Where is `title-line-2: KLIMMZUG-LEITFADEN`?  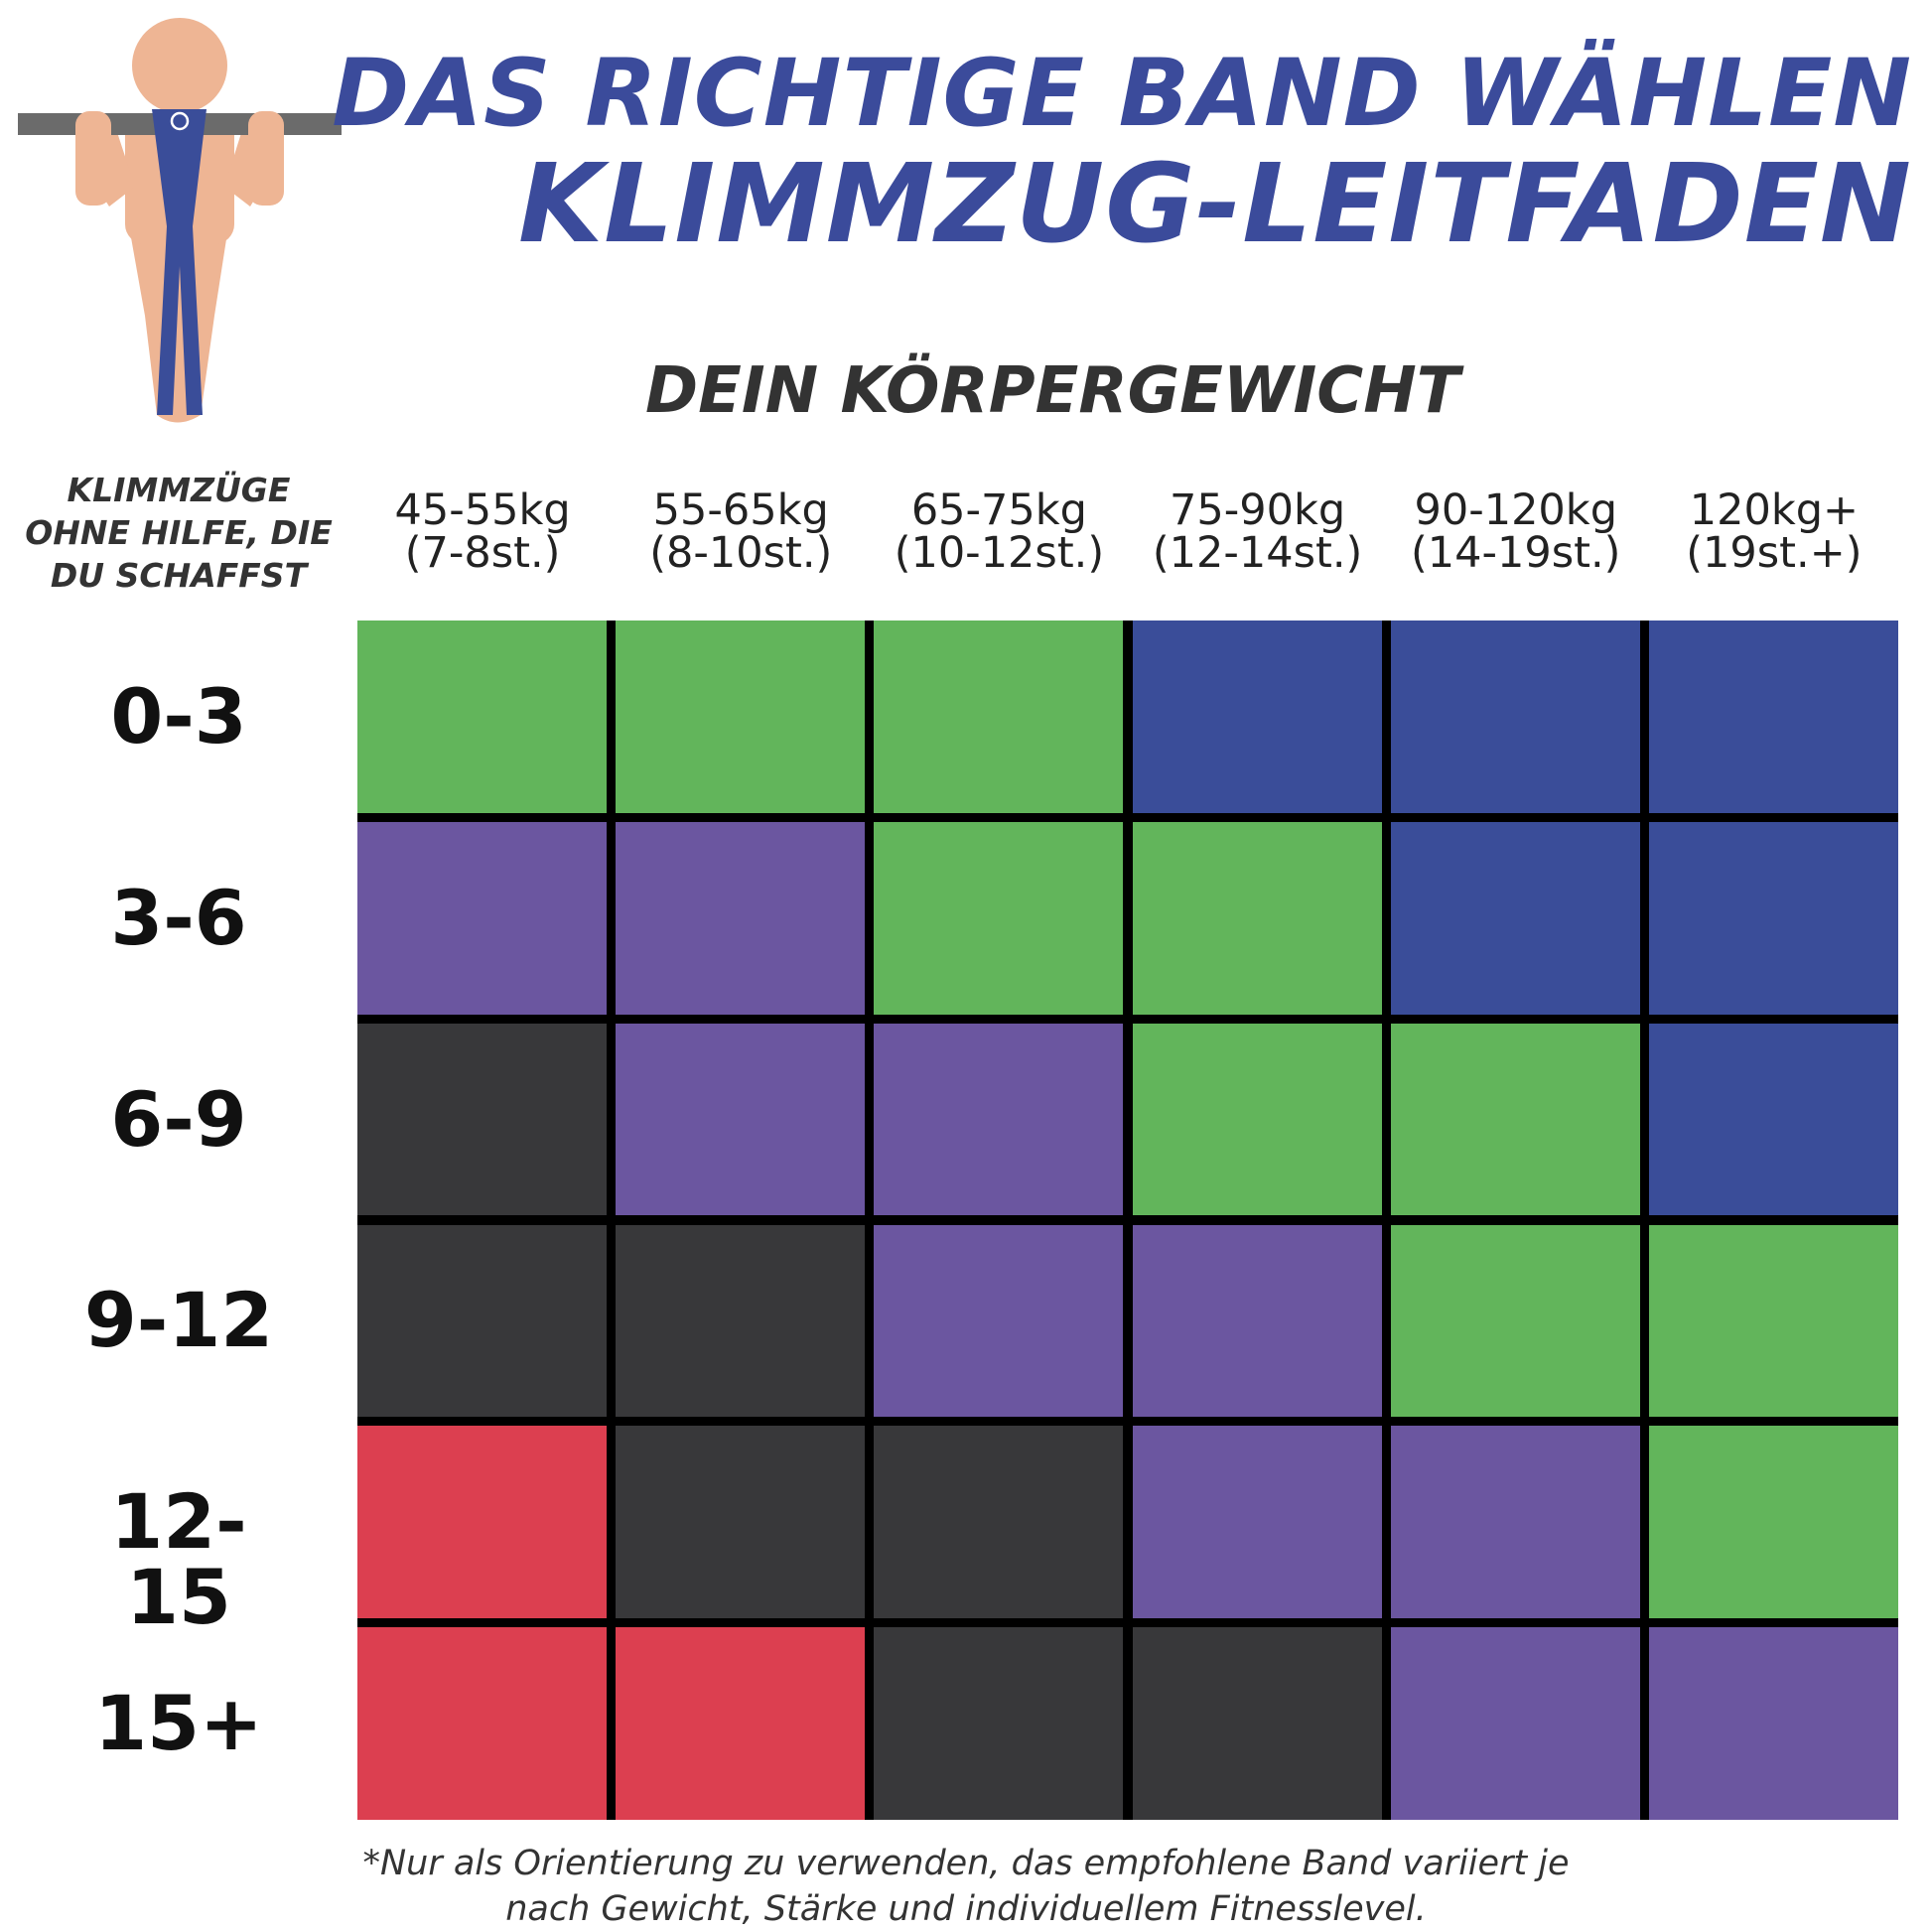 title-line-2: KLIMMZUG-LEITFADEN is located at coordinates (1215, 204).